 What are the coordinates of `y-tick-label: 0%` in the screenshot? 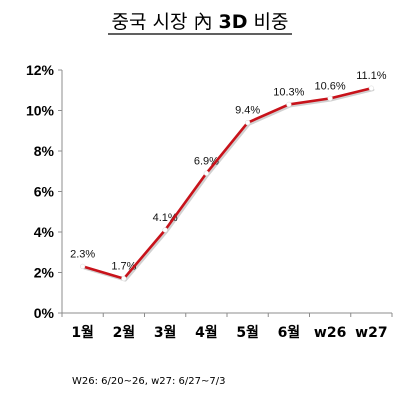 It's located at (44, 313).